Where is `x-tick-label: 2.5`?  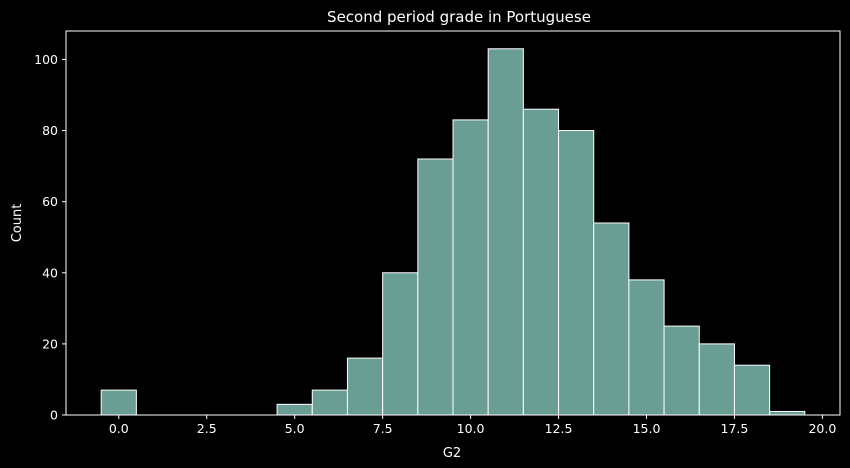
x-tick-label: 2.5 is located at coordinates (207, 428).